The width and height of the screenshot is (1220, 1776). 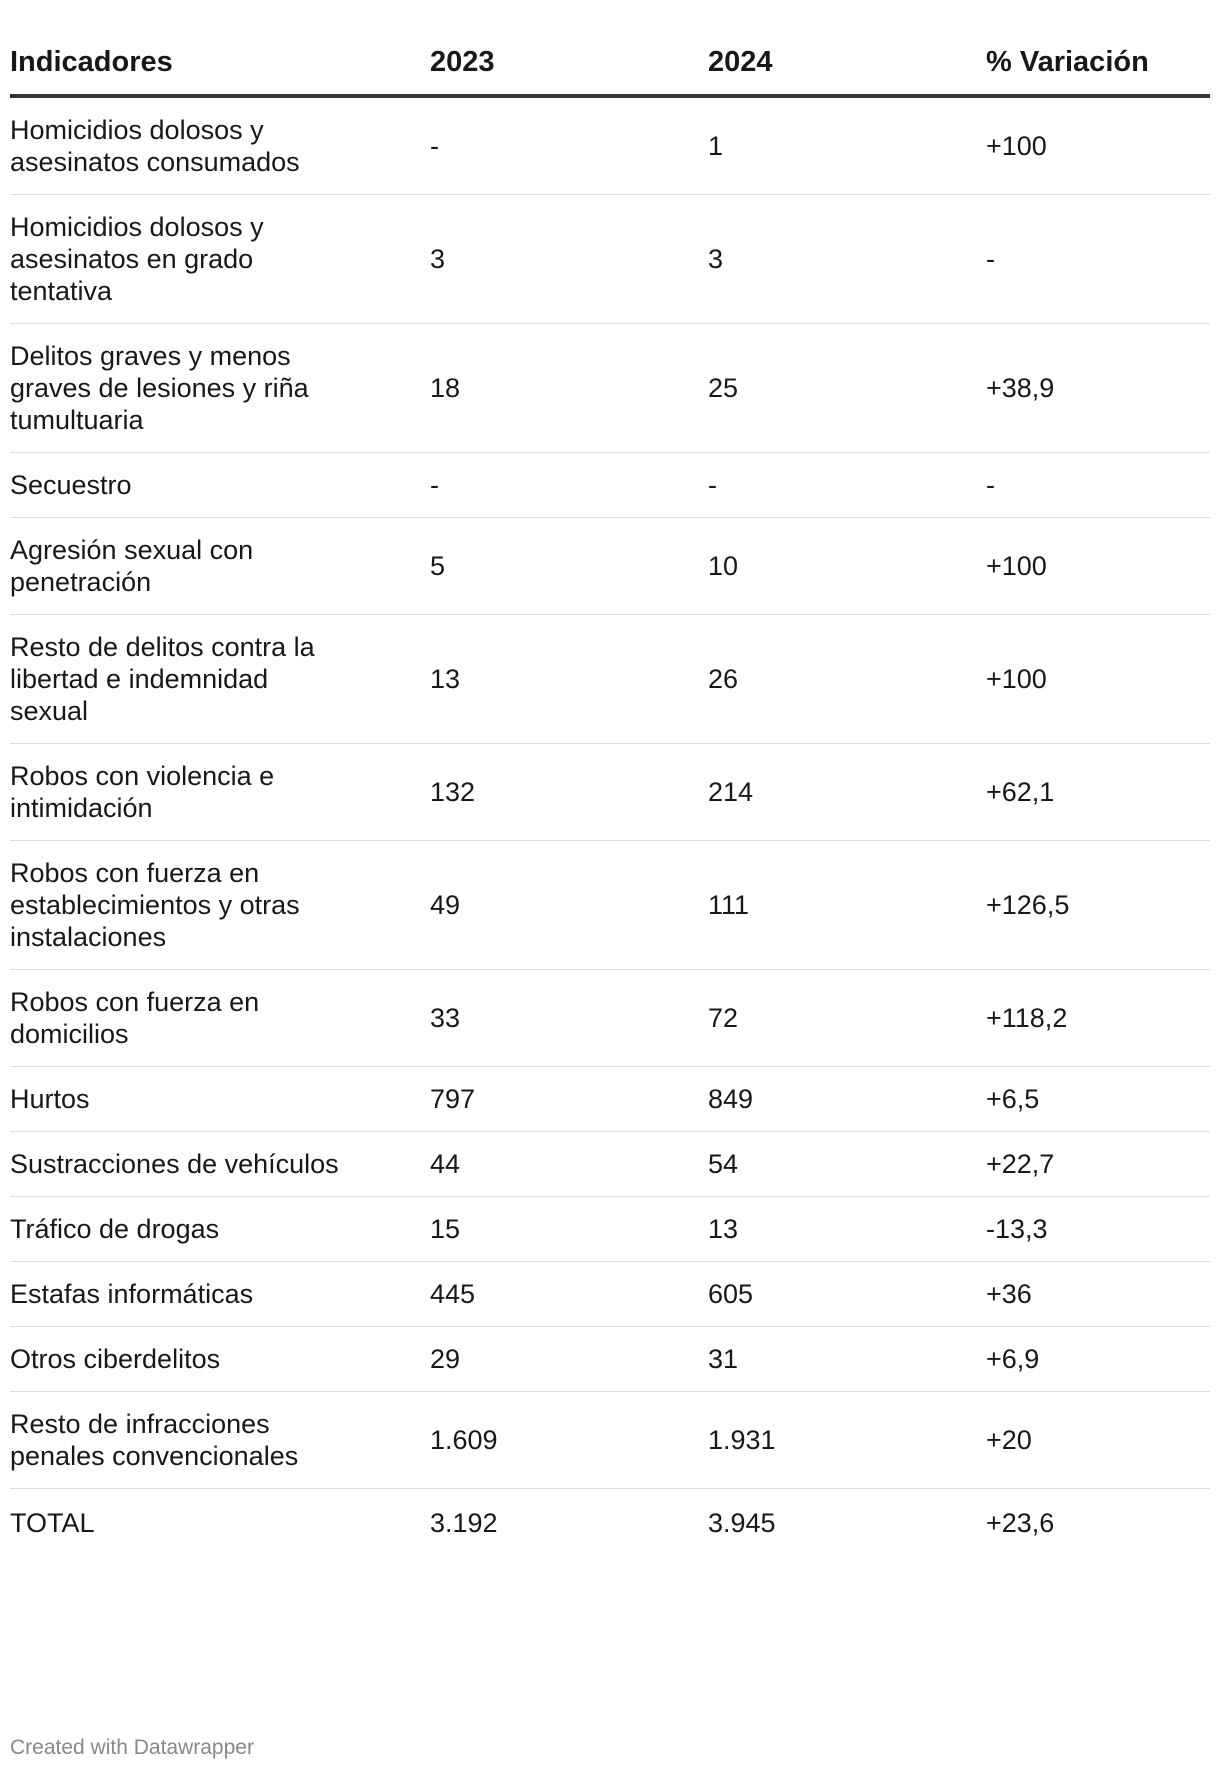 I want to click on total-row: TOTAL 3.192 3.945 +23,6, so click(x=610, y=1522).